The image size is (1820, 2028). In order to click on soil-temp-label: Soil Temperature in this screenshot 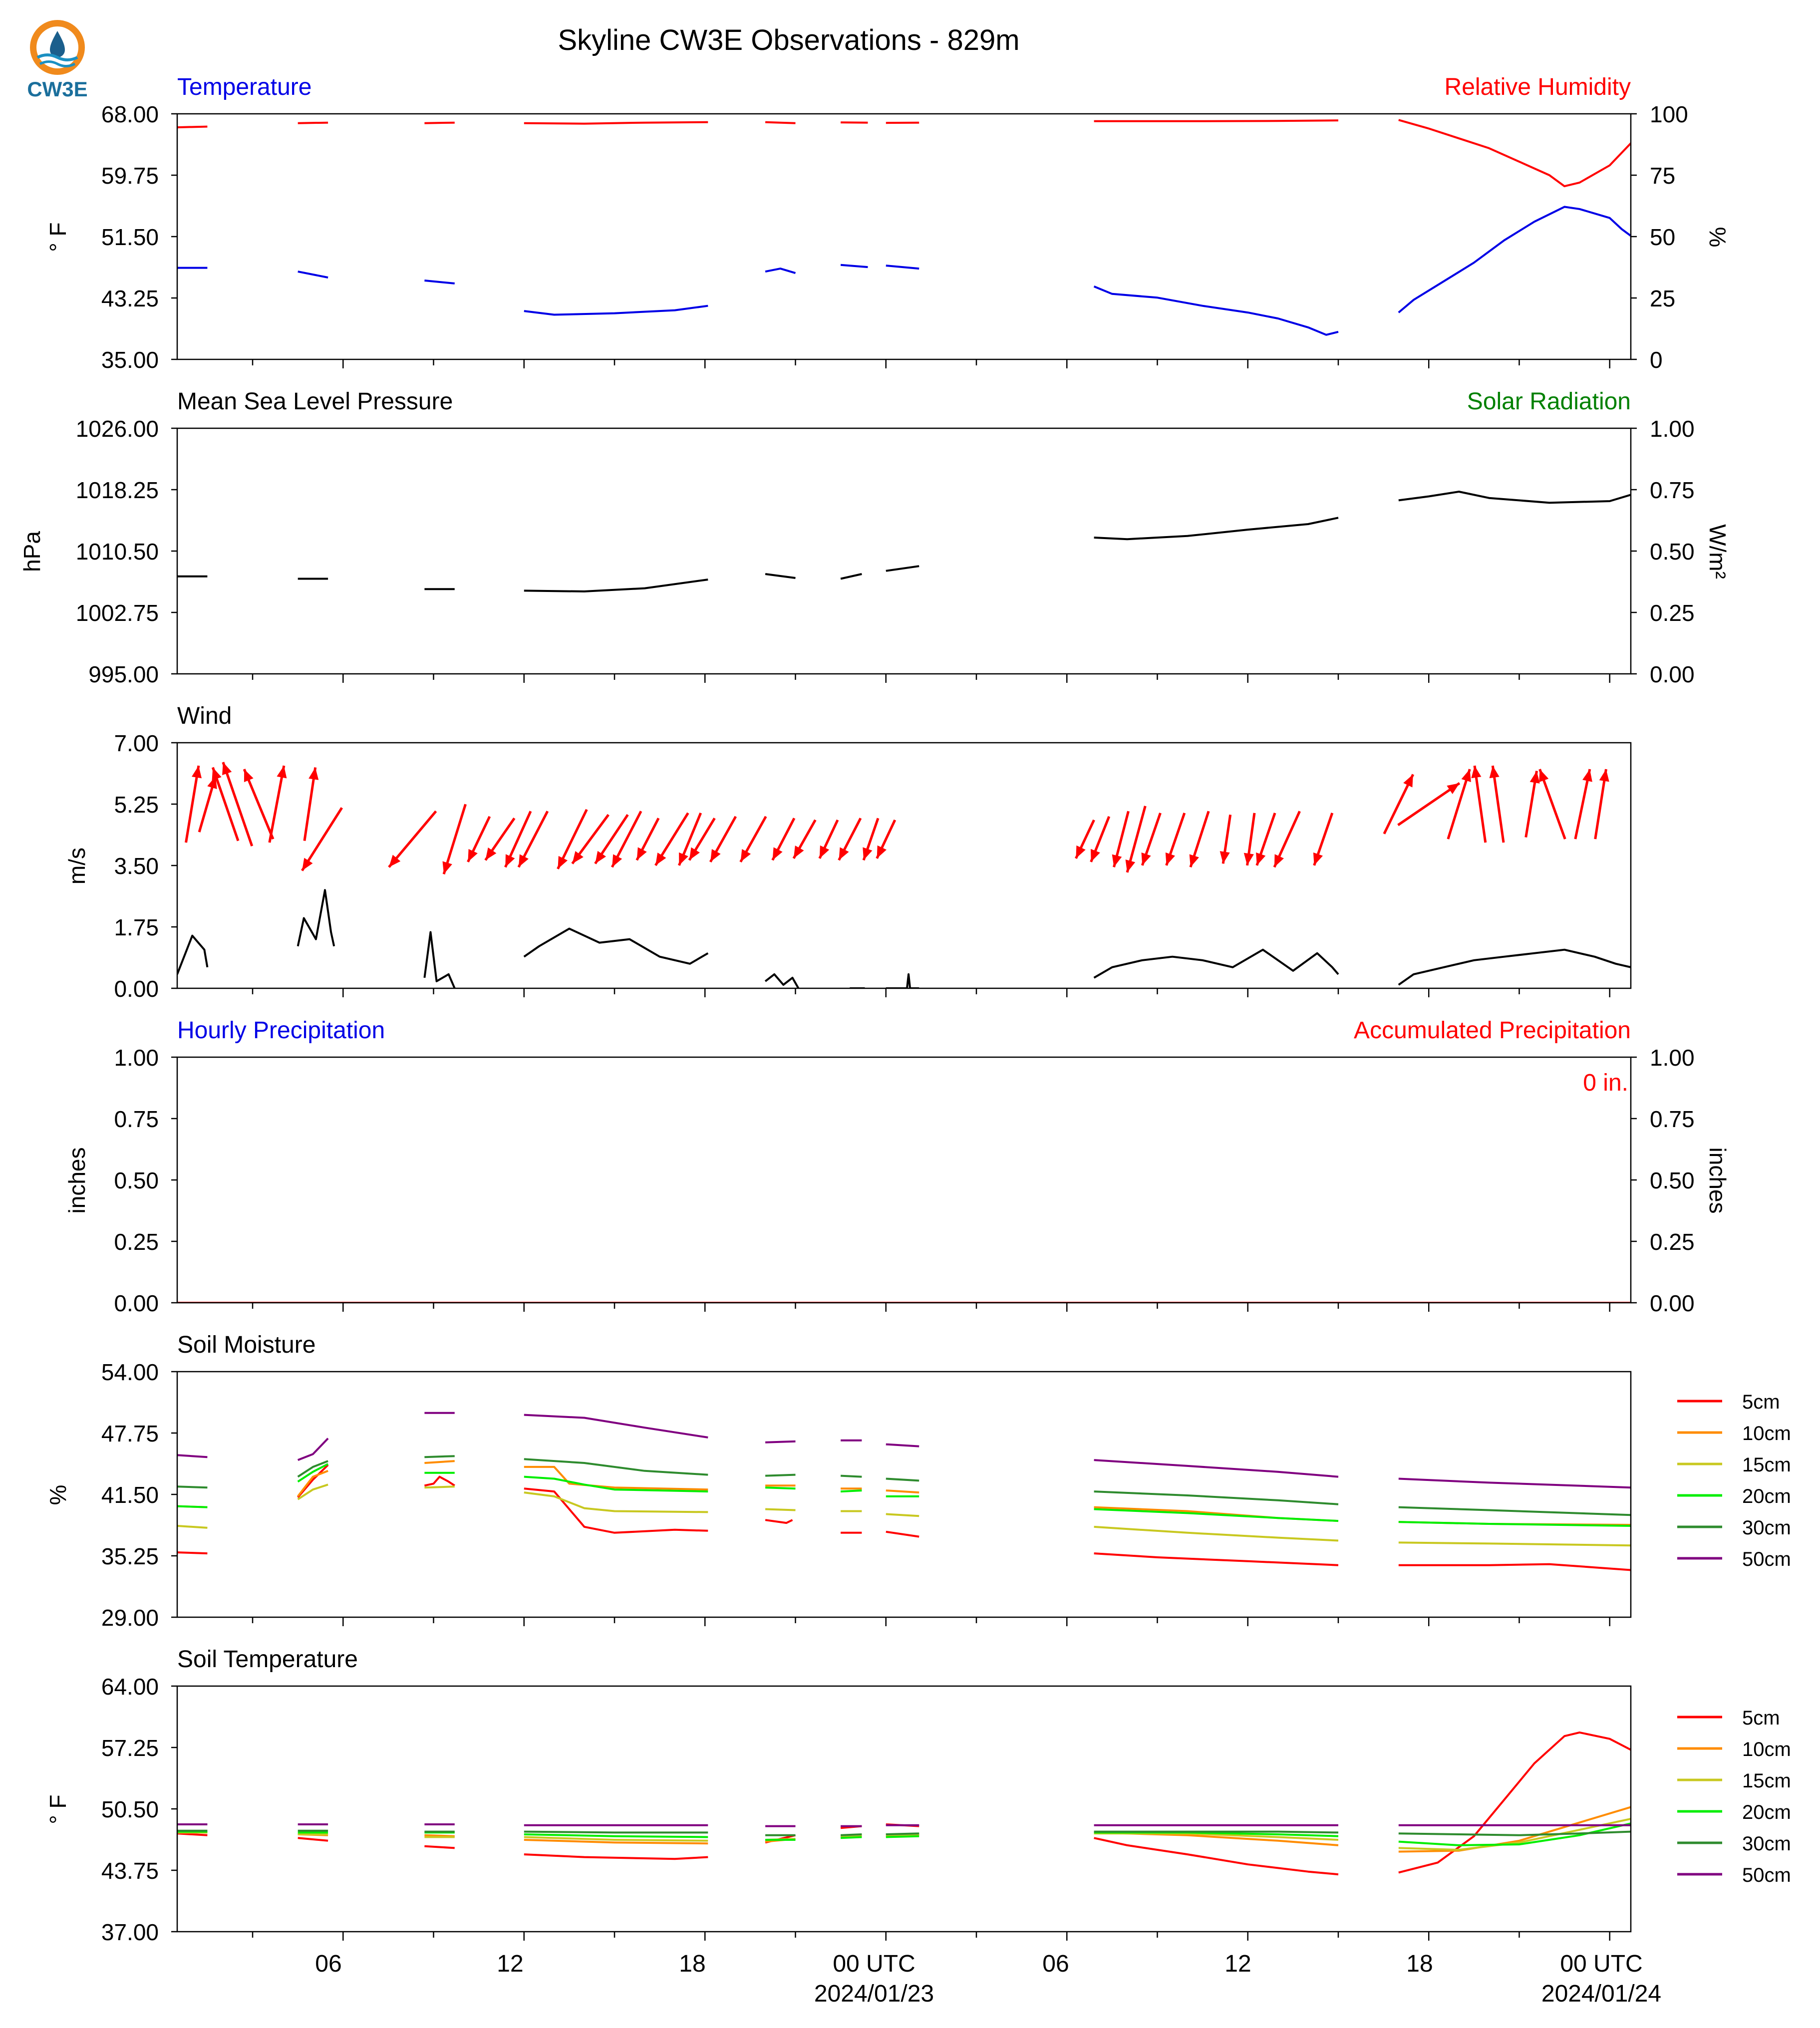, I will do `click(267, 1659)`.